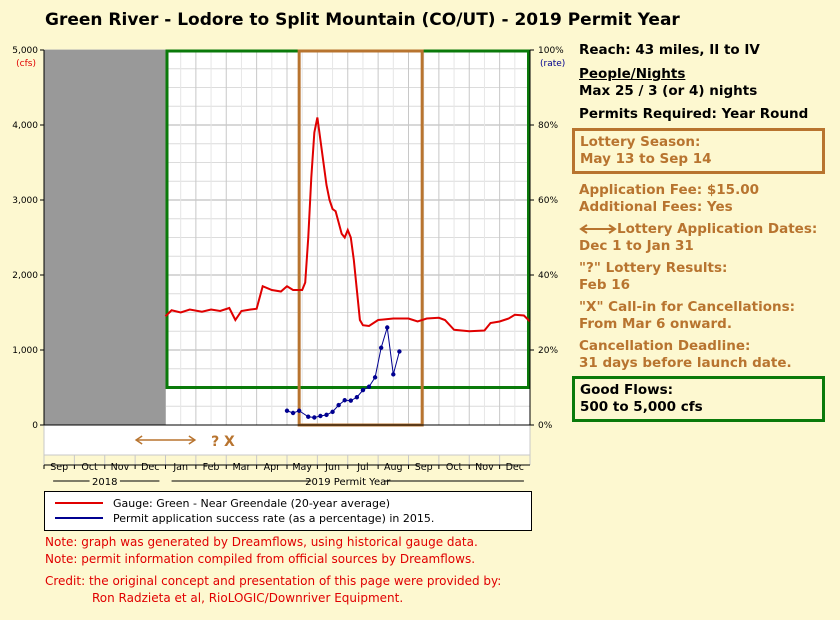 The height and width of the screenshot is (620, 840). Describe the element at coordinates (35, 426) in the screenshot. I see `y-tick-label-left: 0` at that location.